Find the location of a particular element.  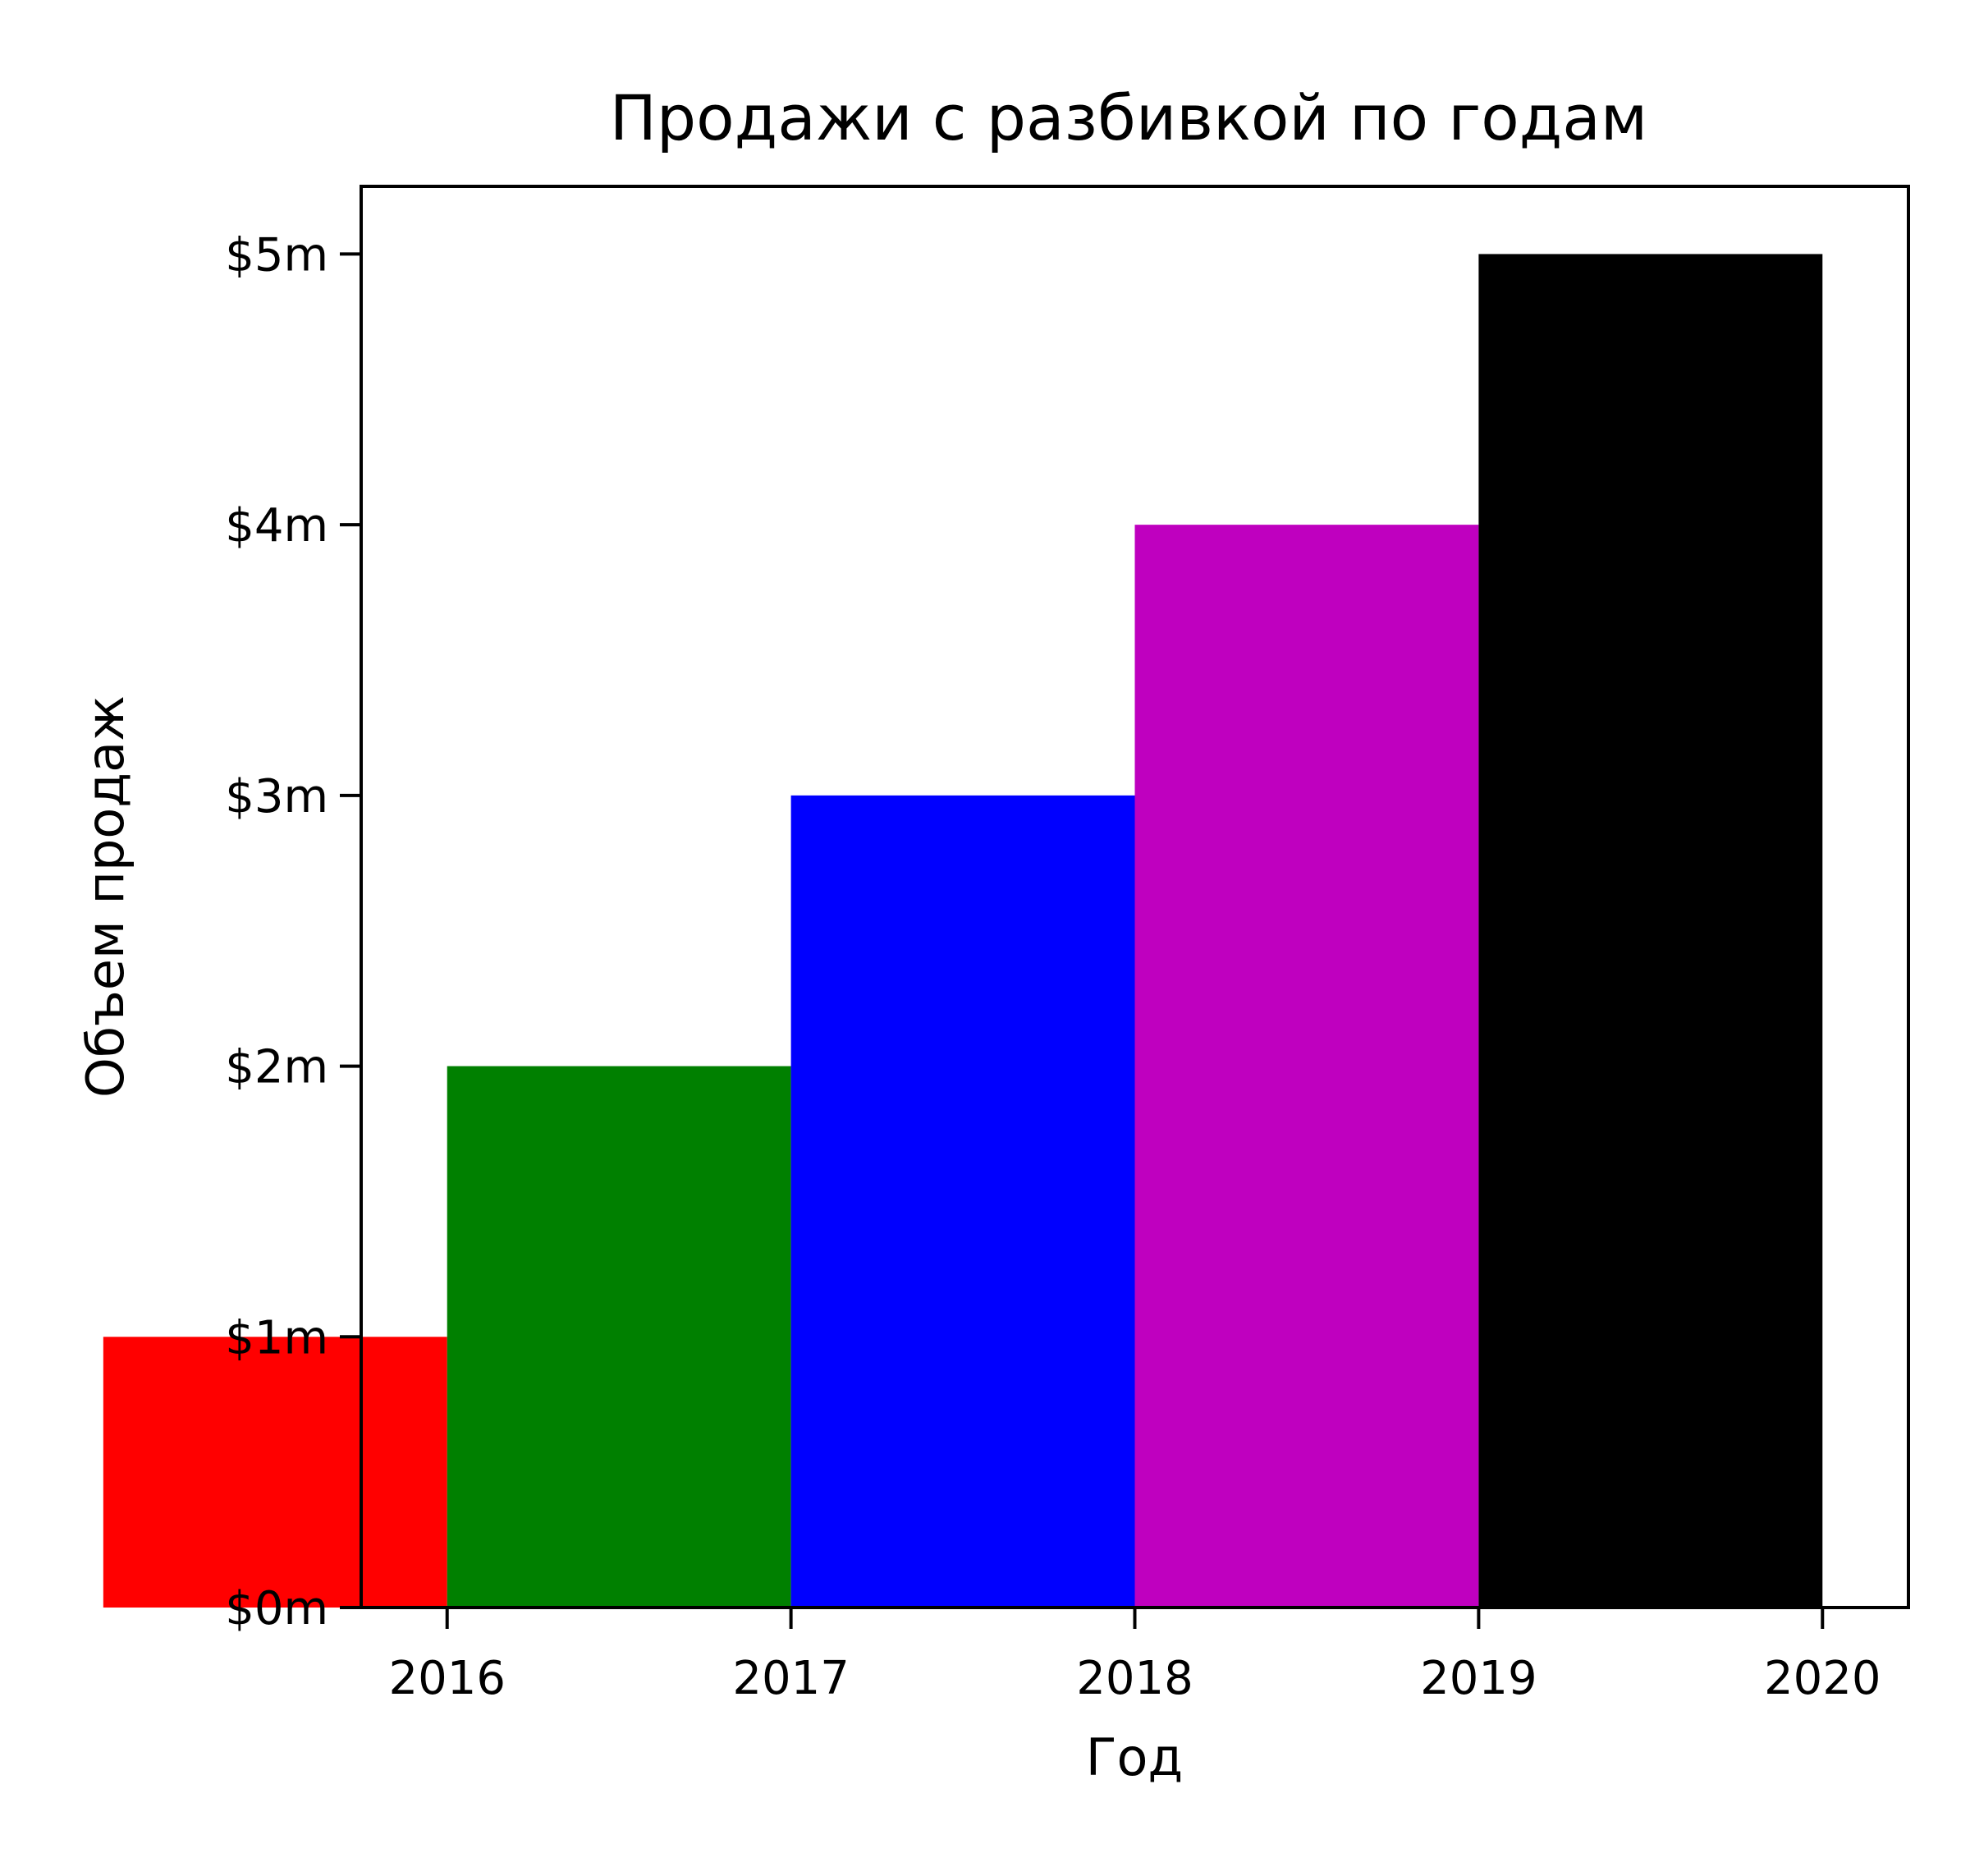

y-tick-label: $4m is located at coordinates (277, 526).